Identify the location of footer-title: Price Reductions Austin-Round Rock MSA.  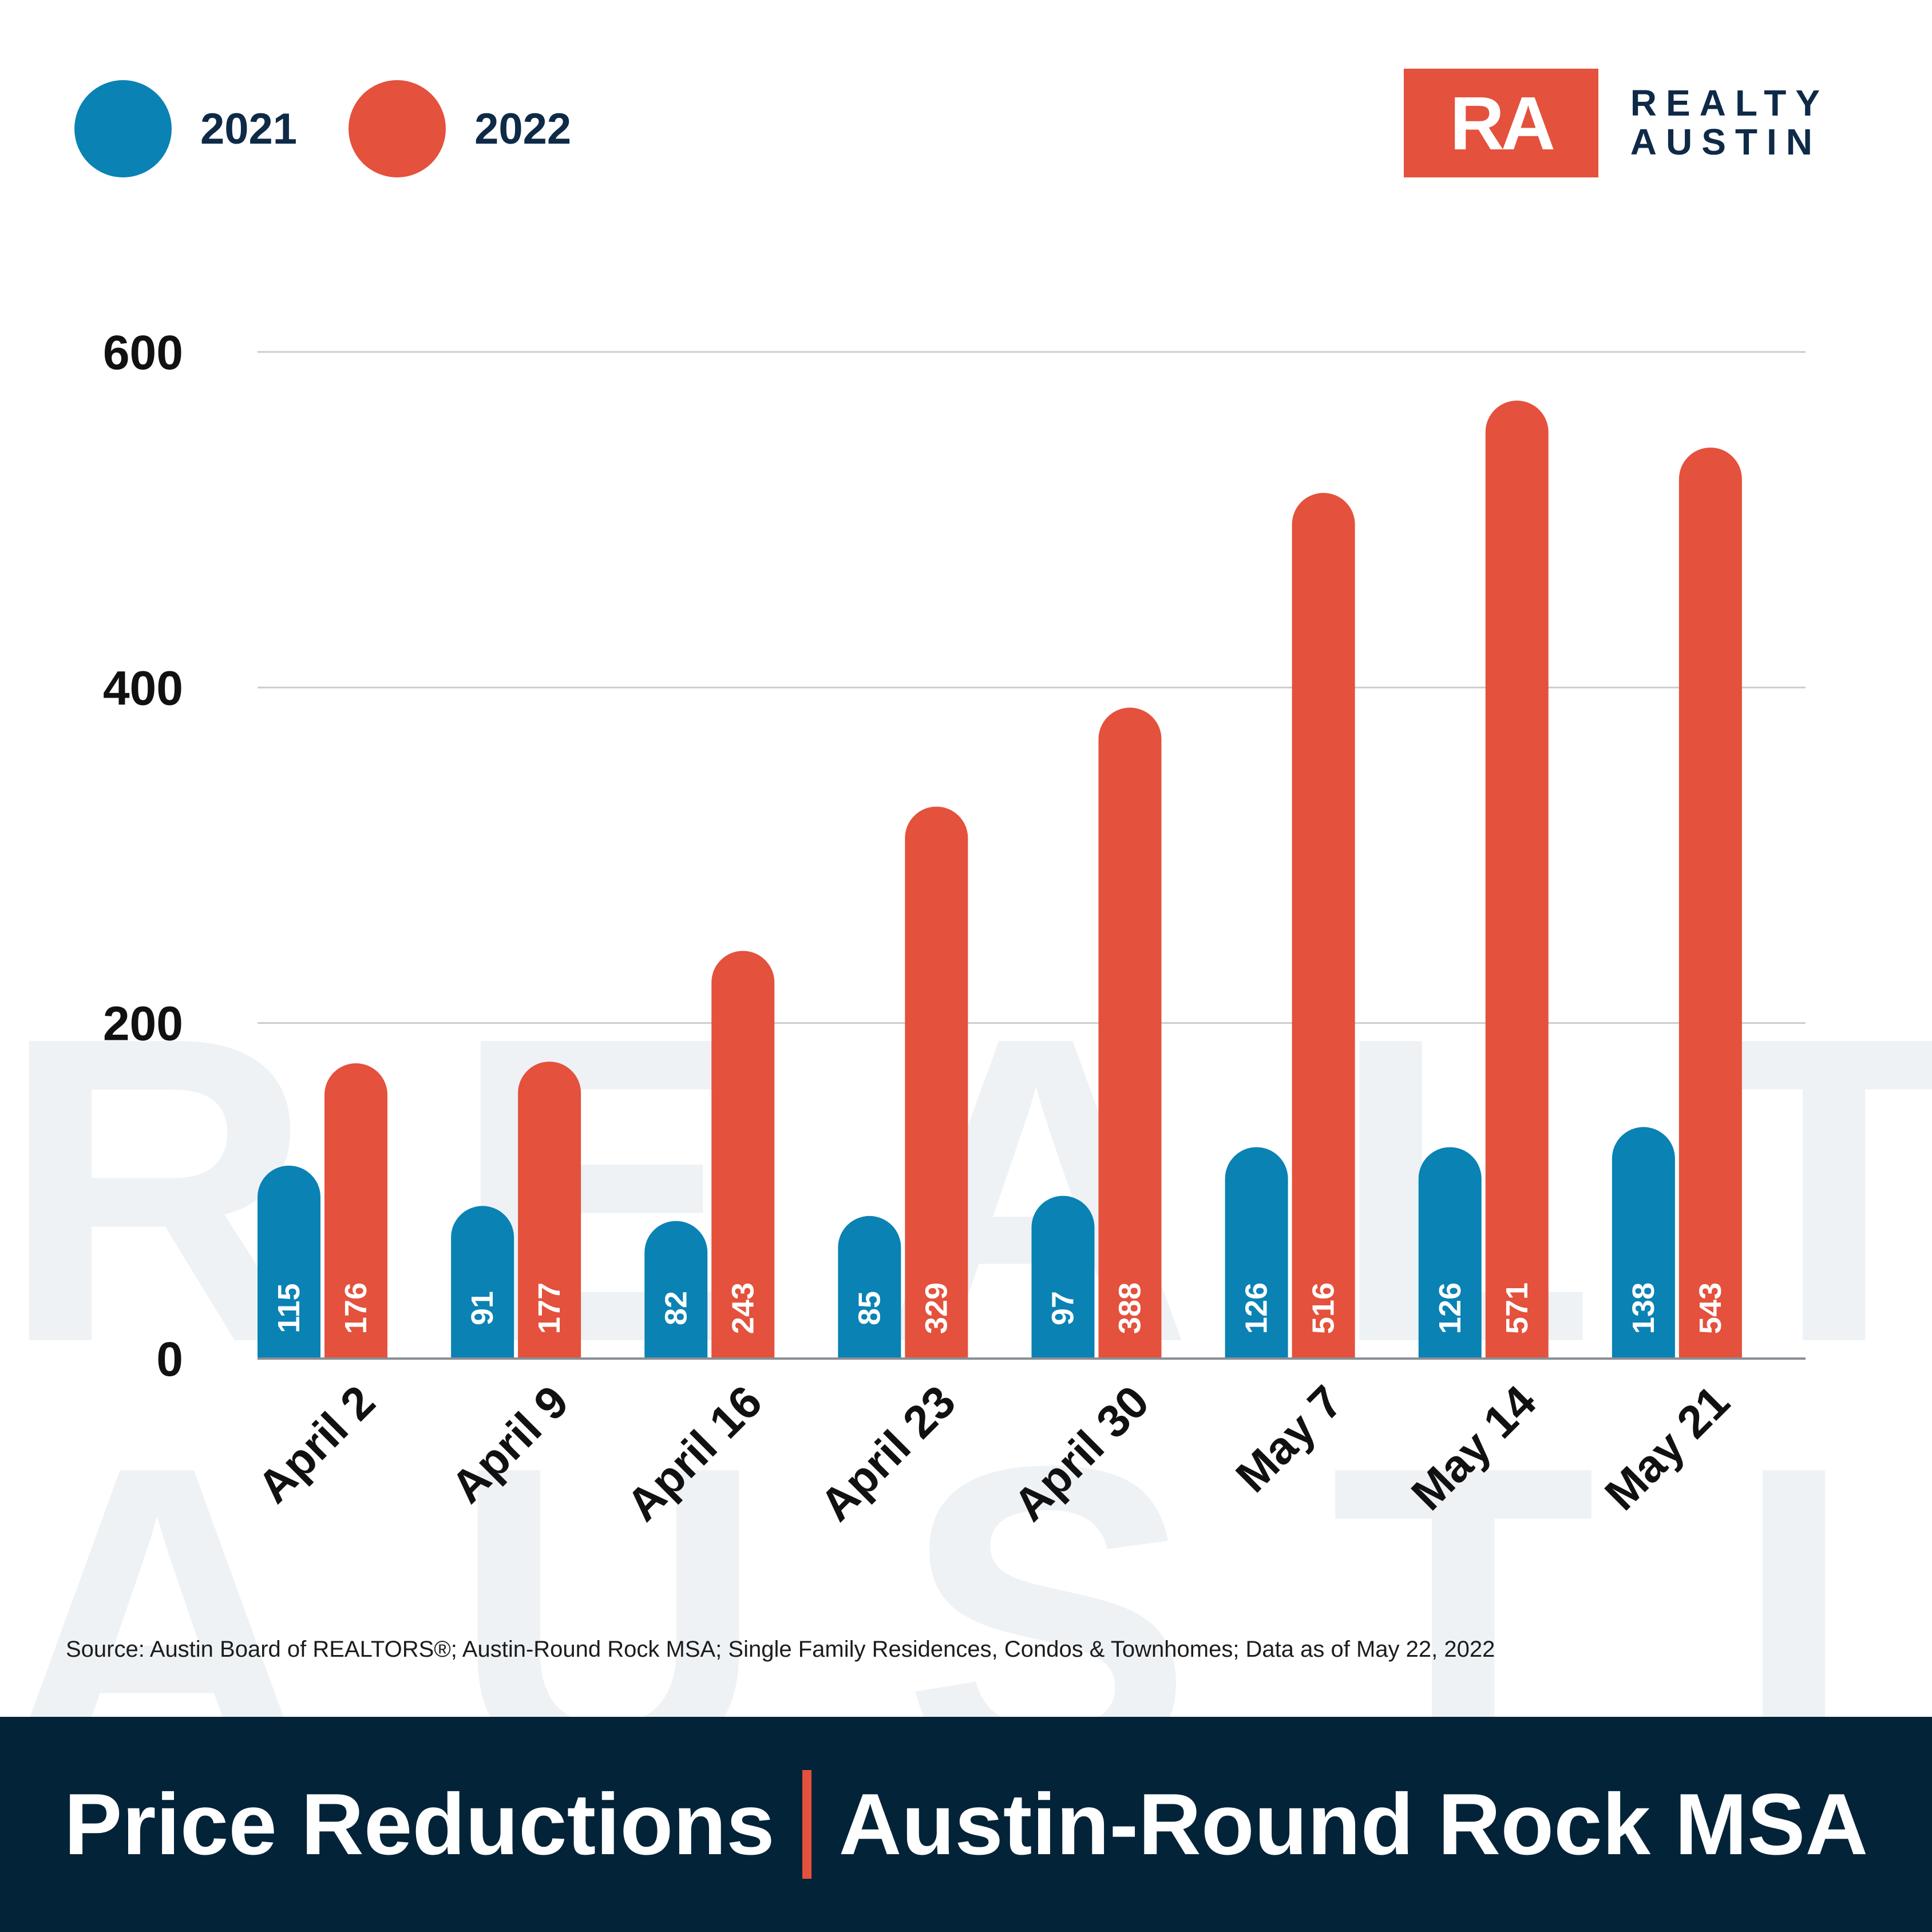
(966, 1824).